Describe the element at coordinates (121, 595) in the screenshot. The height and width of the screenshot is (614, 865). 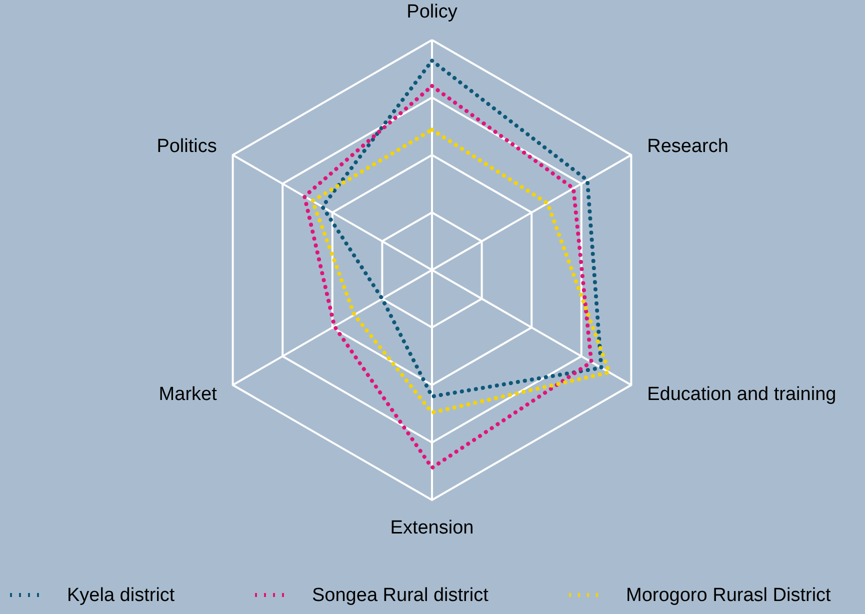
I see `legend-label: Kyela district` at that location.